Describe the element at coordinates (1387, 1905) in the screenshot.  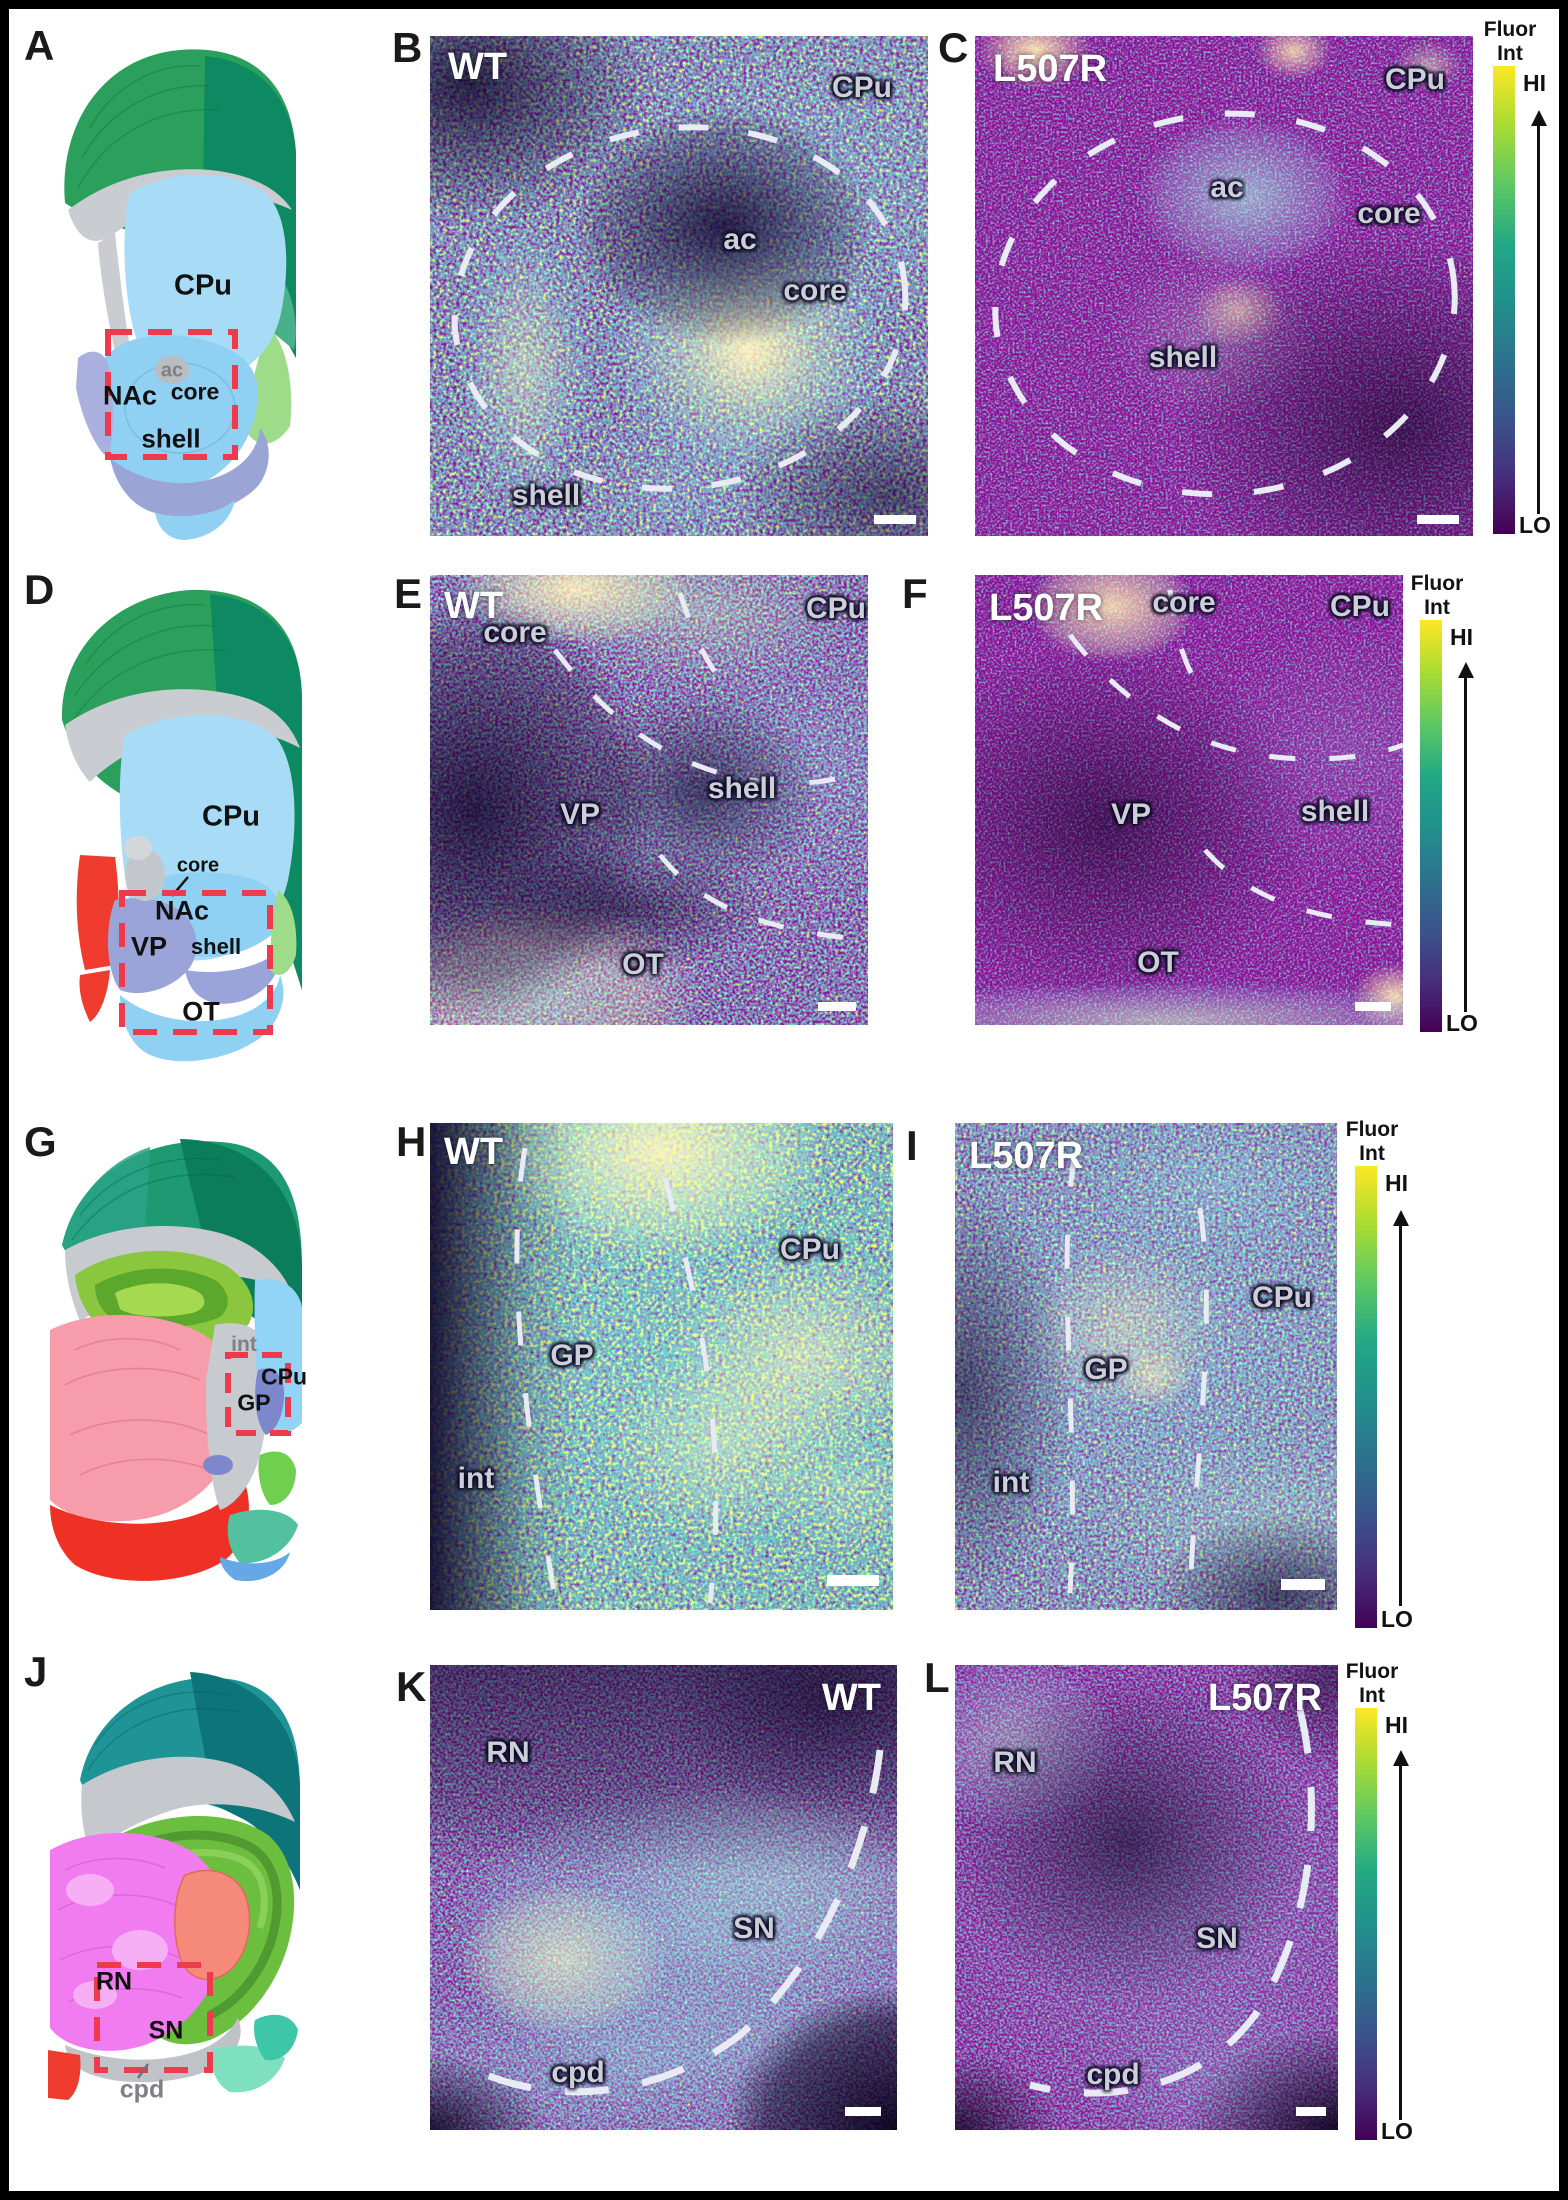
I see `colorbar-row4: Fluor Int HI LO` at that location.